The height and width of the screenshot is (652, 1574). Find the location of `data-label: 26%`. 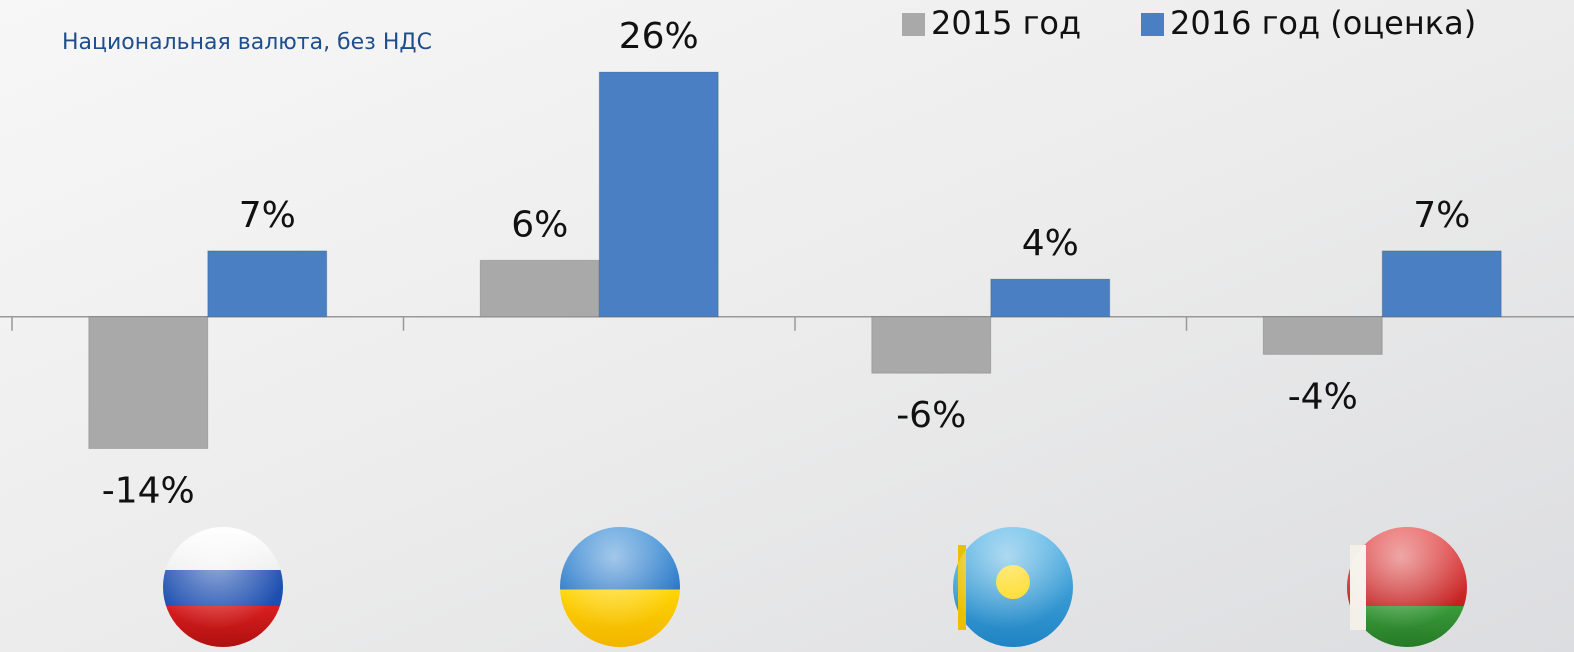

data-label: 26% is located at coordinates (659, 36).